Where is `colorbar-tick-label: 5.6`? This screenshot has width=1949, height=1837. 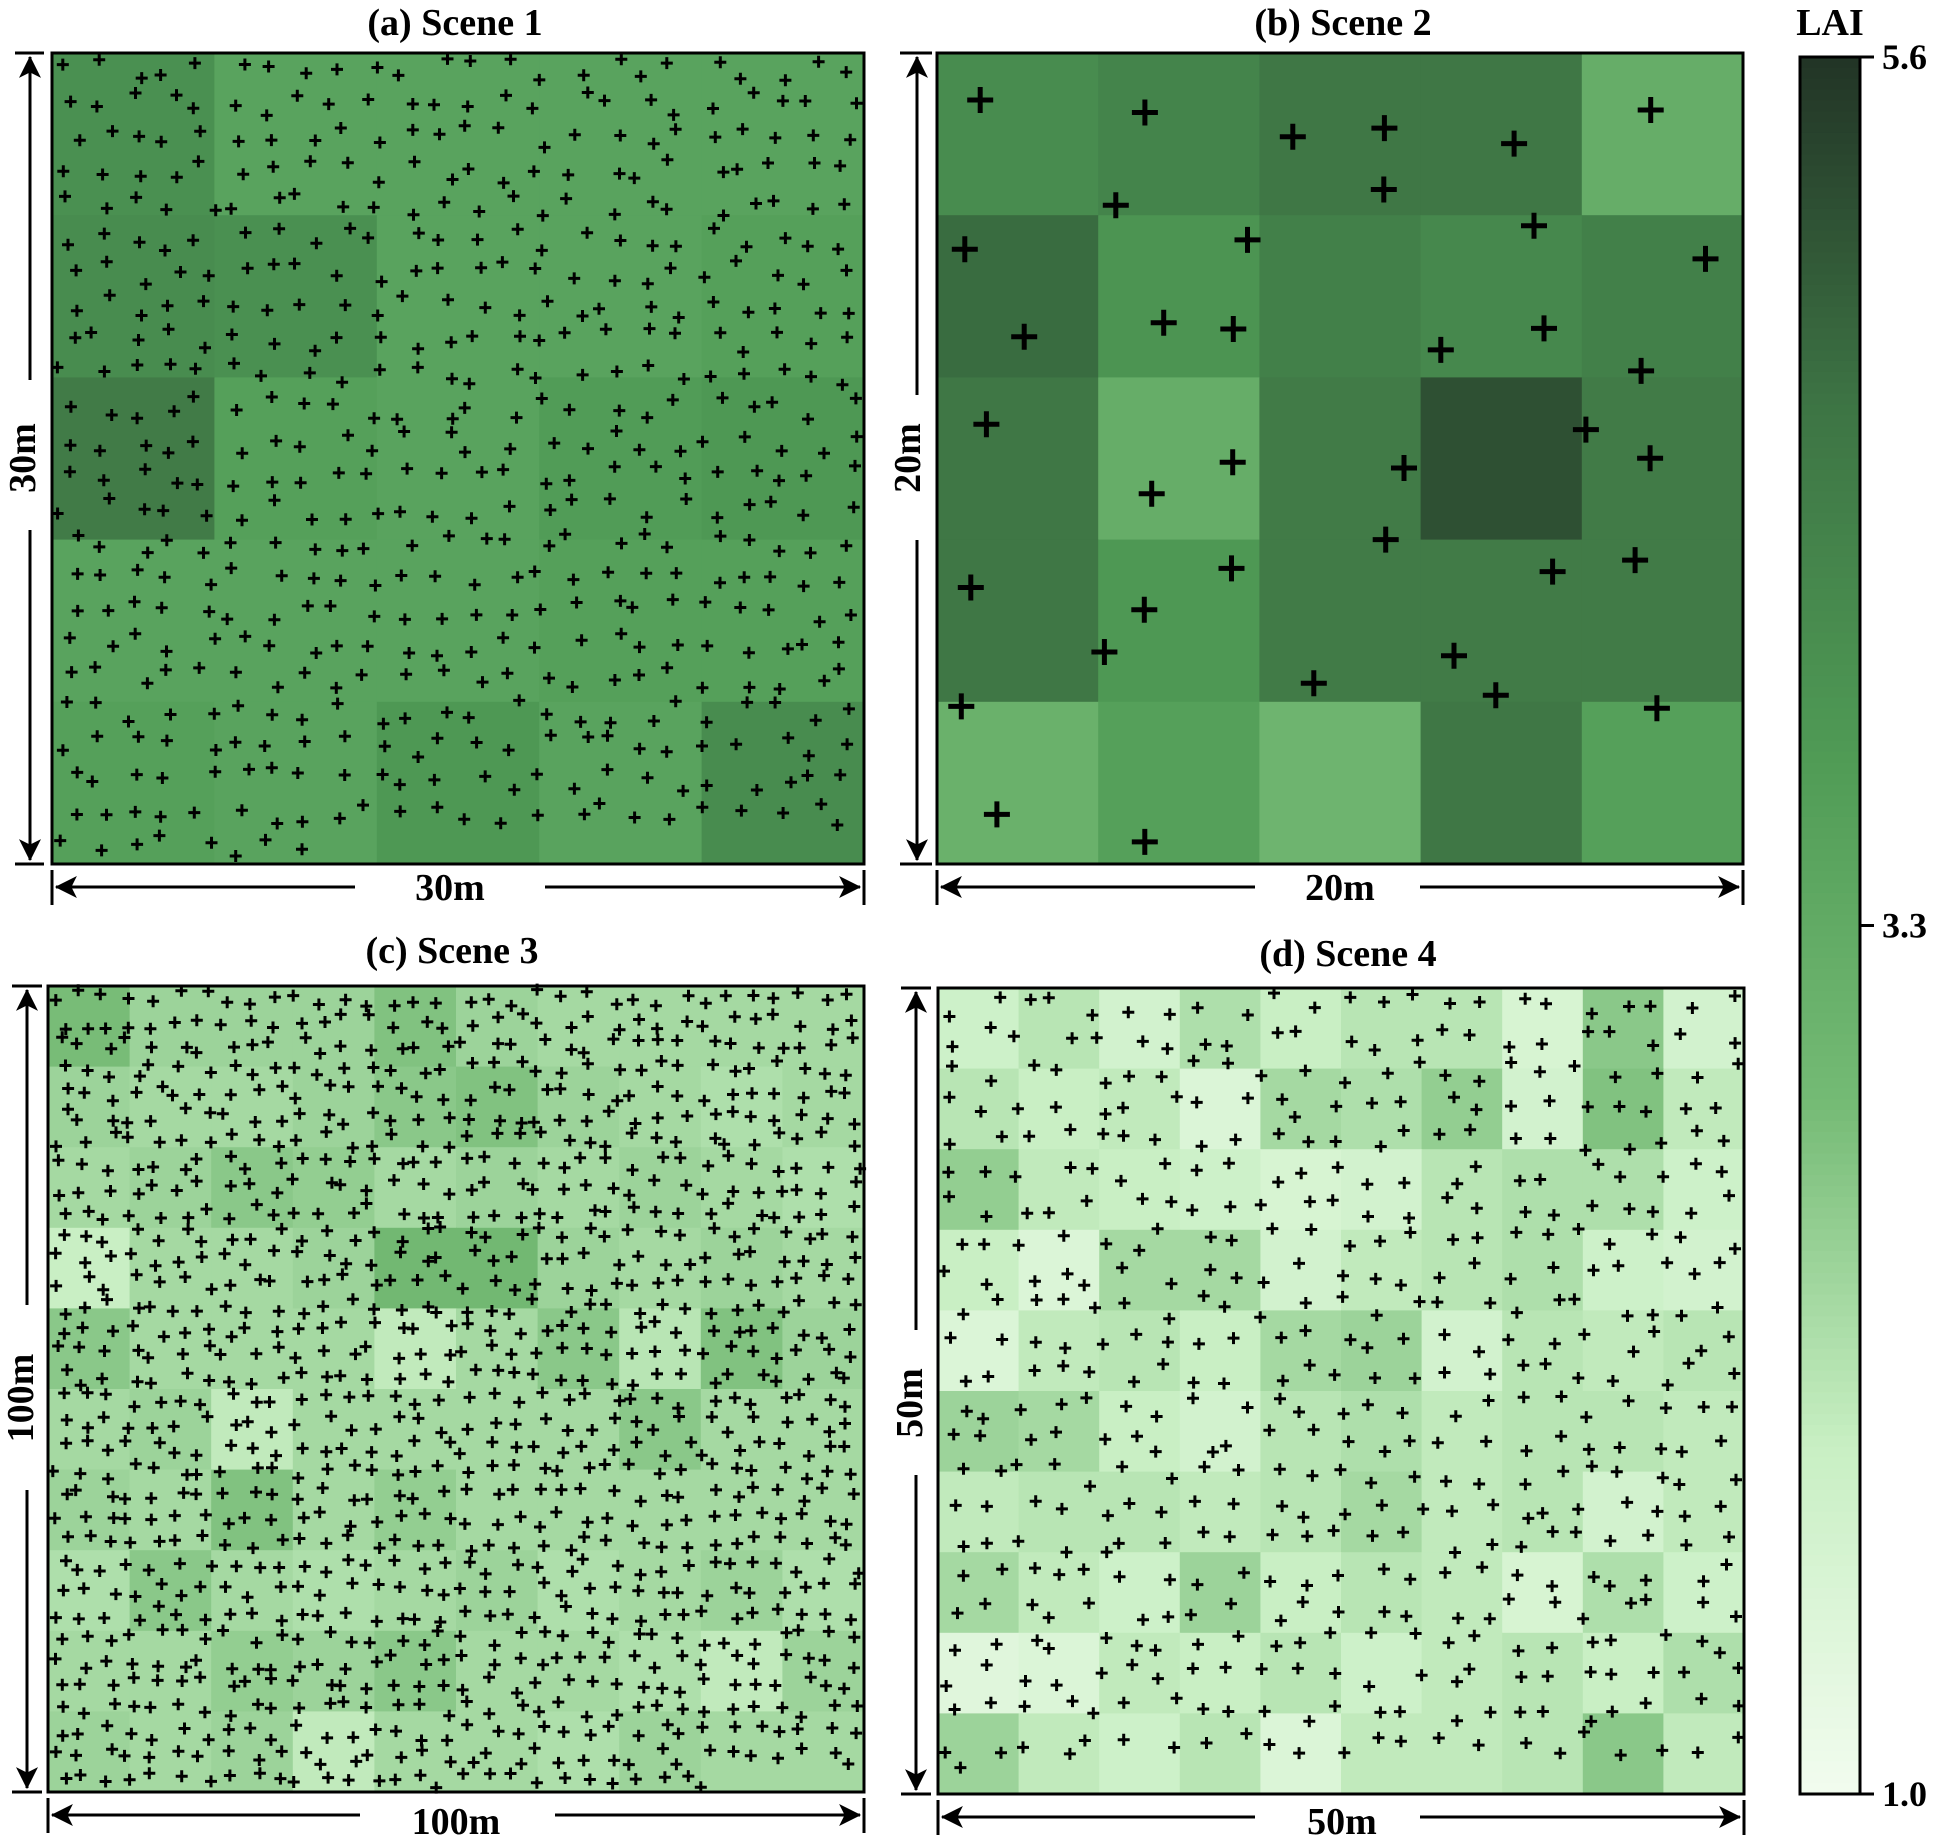 colorbar-tick-label: 5.6 is located at coordinates (1904, 57).